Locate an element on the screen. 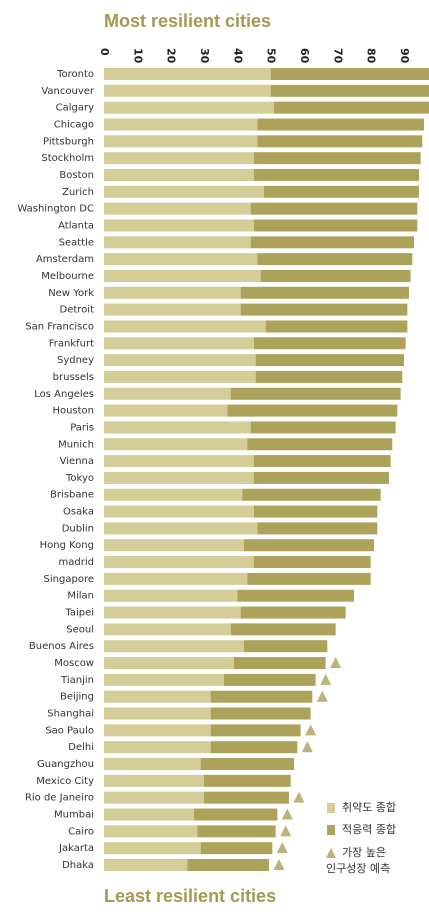  y-tick-label: Munich is located at coordinates (76, 444).